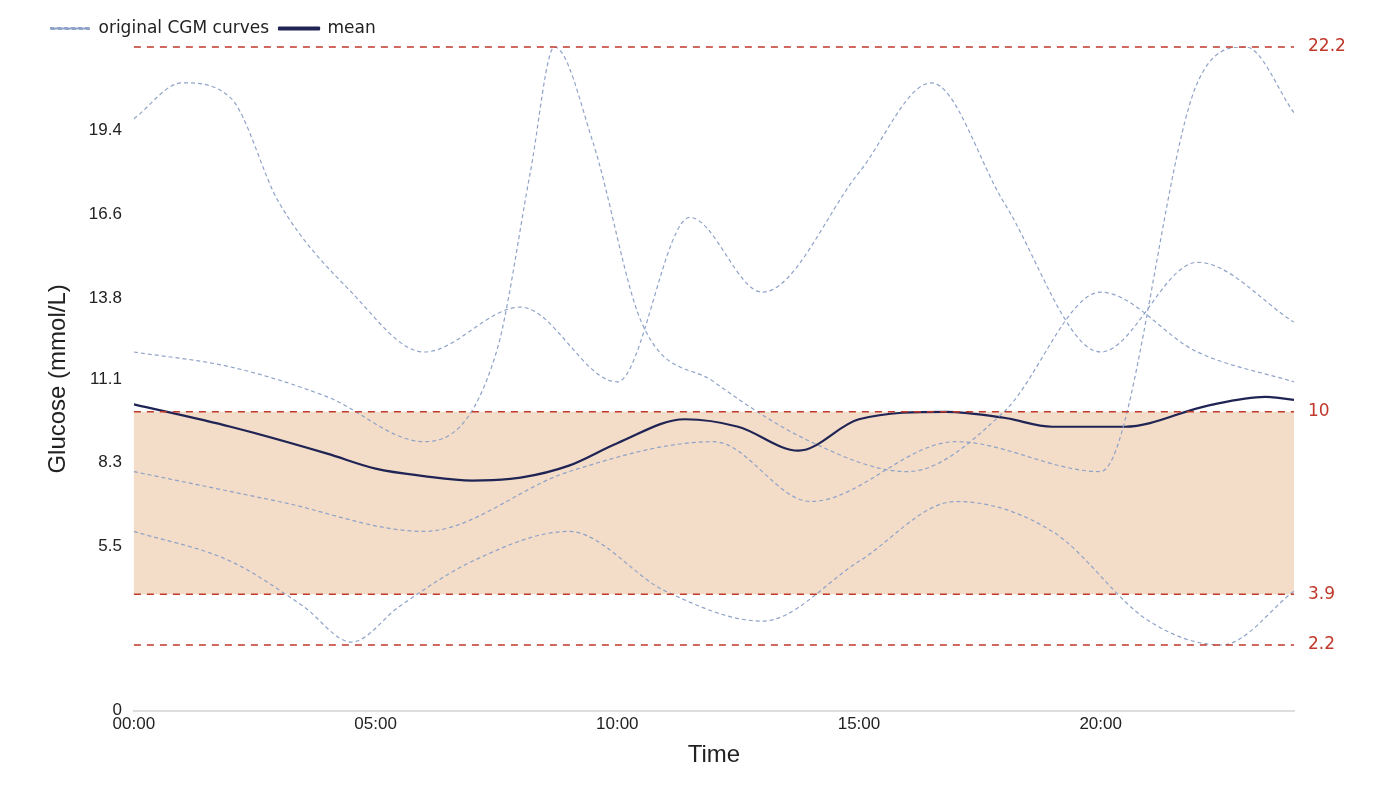  I want to click on y-tick-label: 13.8, so click(105, 297).